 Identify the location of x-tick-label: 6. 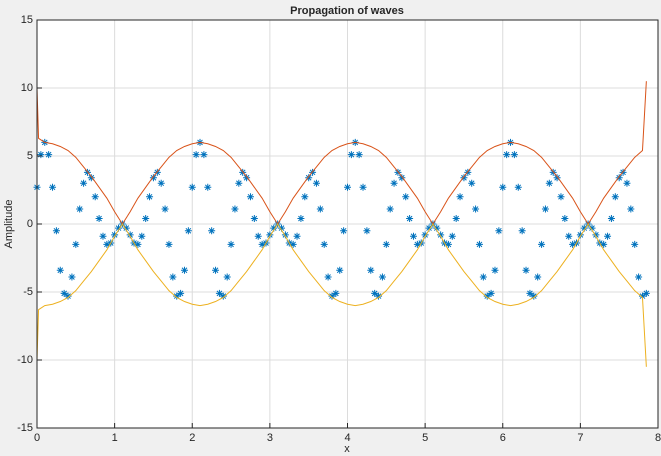
(503, 438).